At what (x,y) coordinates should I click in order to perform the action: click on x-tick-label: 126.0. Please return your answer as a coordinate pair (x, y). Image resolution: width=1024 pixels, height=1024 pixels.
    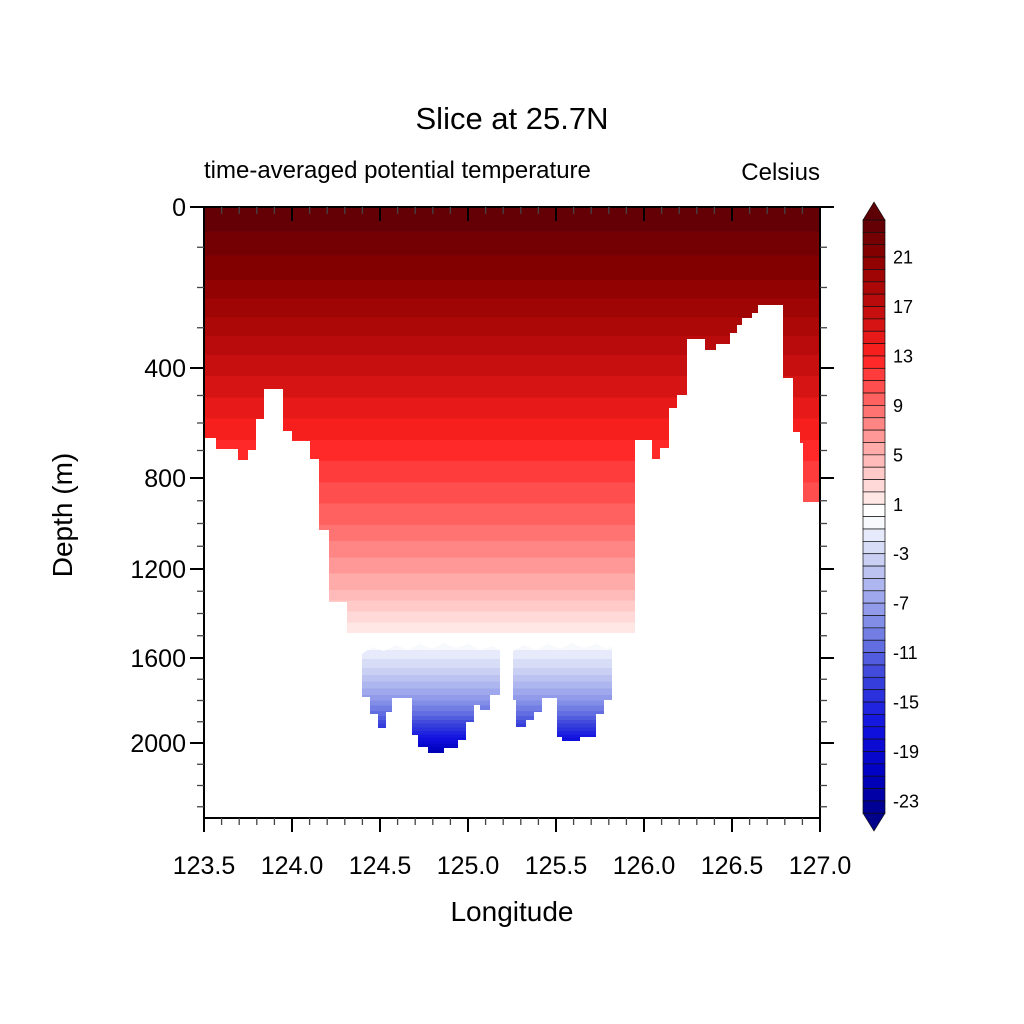
    Looking at the image, I should click on (644, 866).